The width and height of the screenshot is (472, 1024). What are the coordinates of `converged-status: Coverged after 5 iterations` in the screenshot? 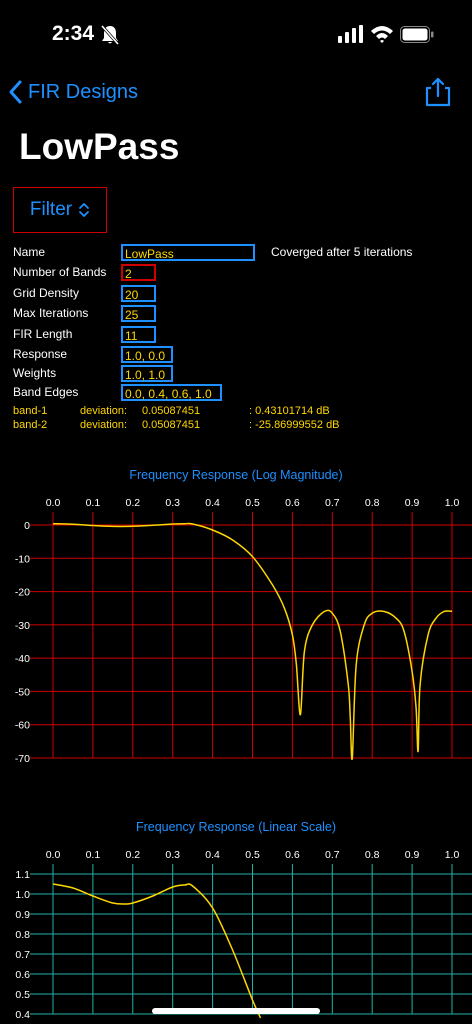 It's located at (342, 252).